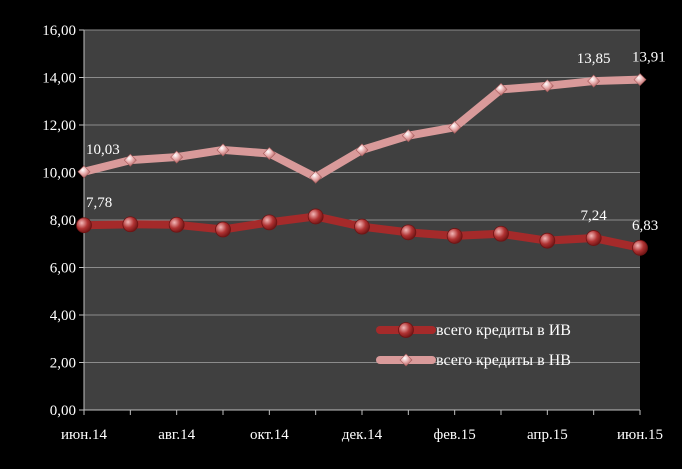 The width and height of the screenshot is (682, 469). Describe the element at coordinates (362, 435) in the screenshot. I see `x-tick-label: дек.14` at that location.